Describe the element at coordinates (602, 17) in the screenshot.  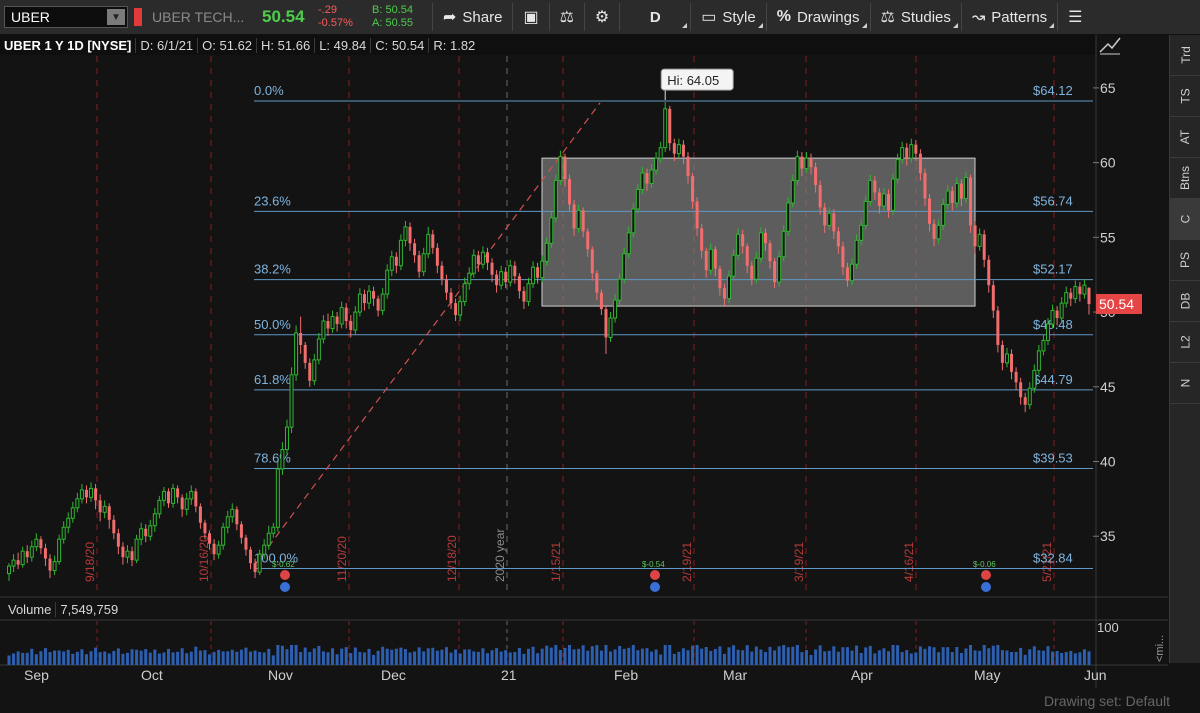
I see `settings-button: ⚙` at that location.